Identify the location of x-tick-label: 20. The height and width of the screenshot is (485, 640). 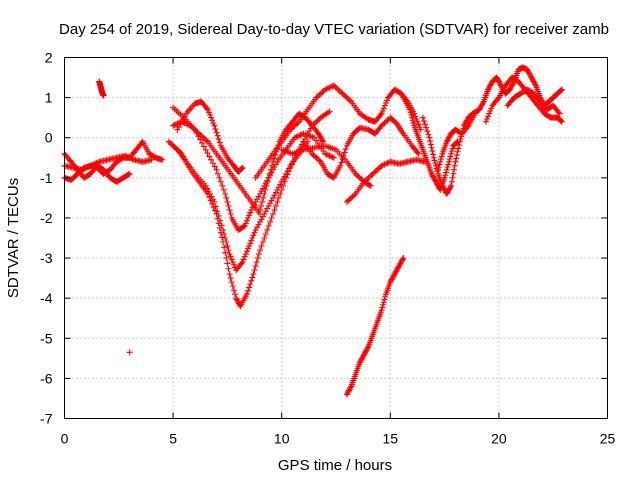
(499, 439).